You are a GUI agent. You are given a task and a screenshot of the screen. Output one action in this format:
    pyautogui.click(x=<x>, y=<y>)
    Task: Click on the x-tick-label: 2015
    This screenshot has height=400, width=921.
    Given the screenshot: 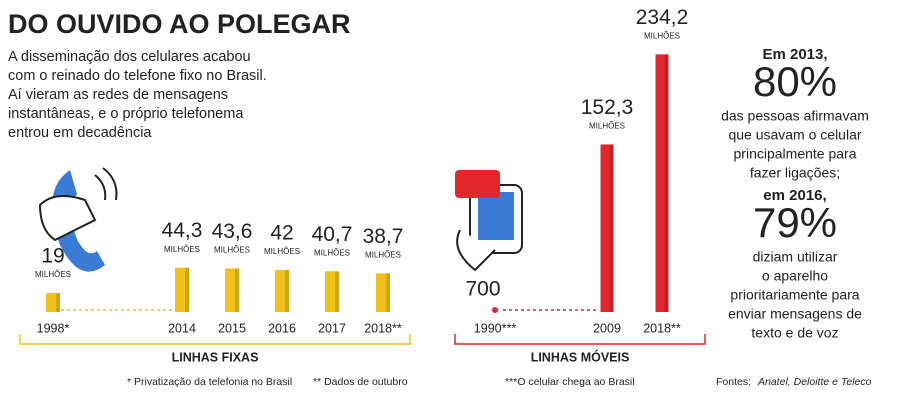 What is the action you would take?
    pyautogui.click(x=232, y=328)
    